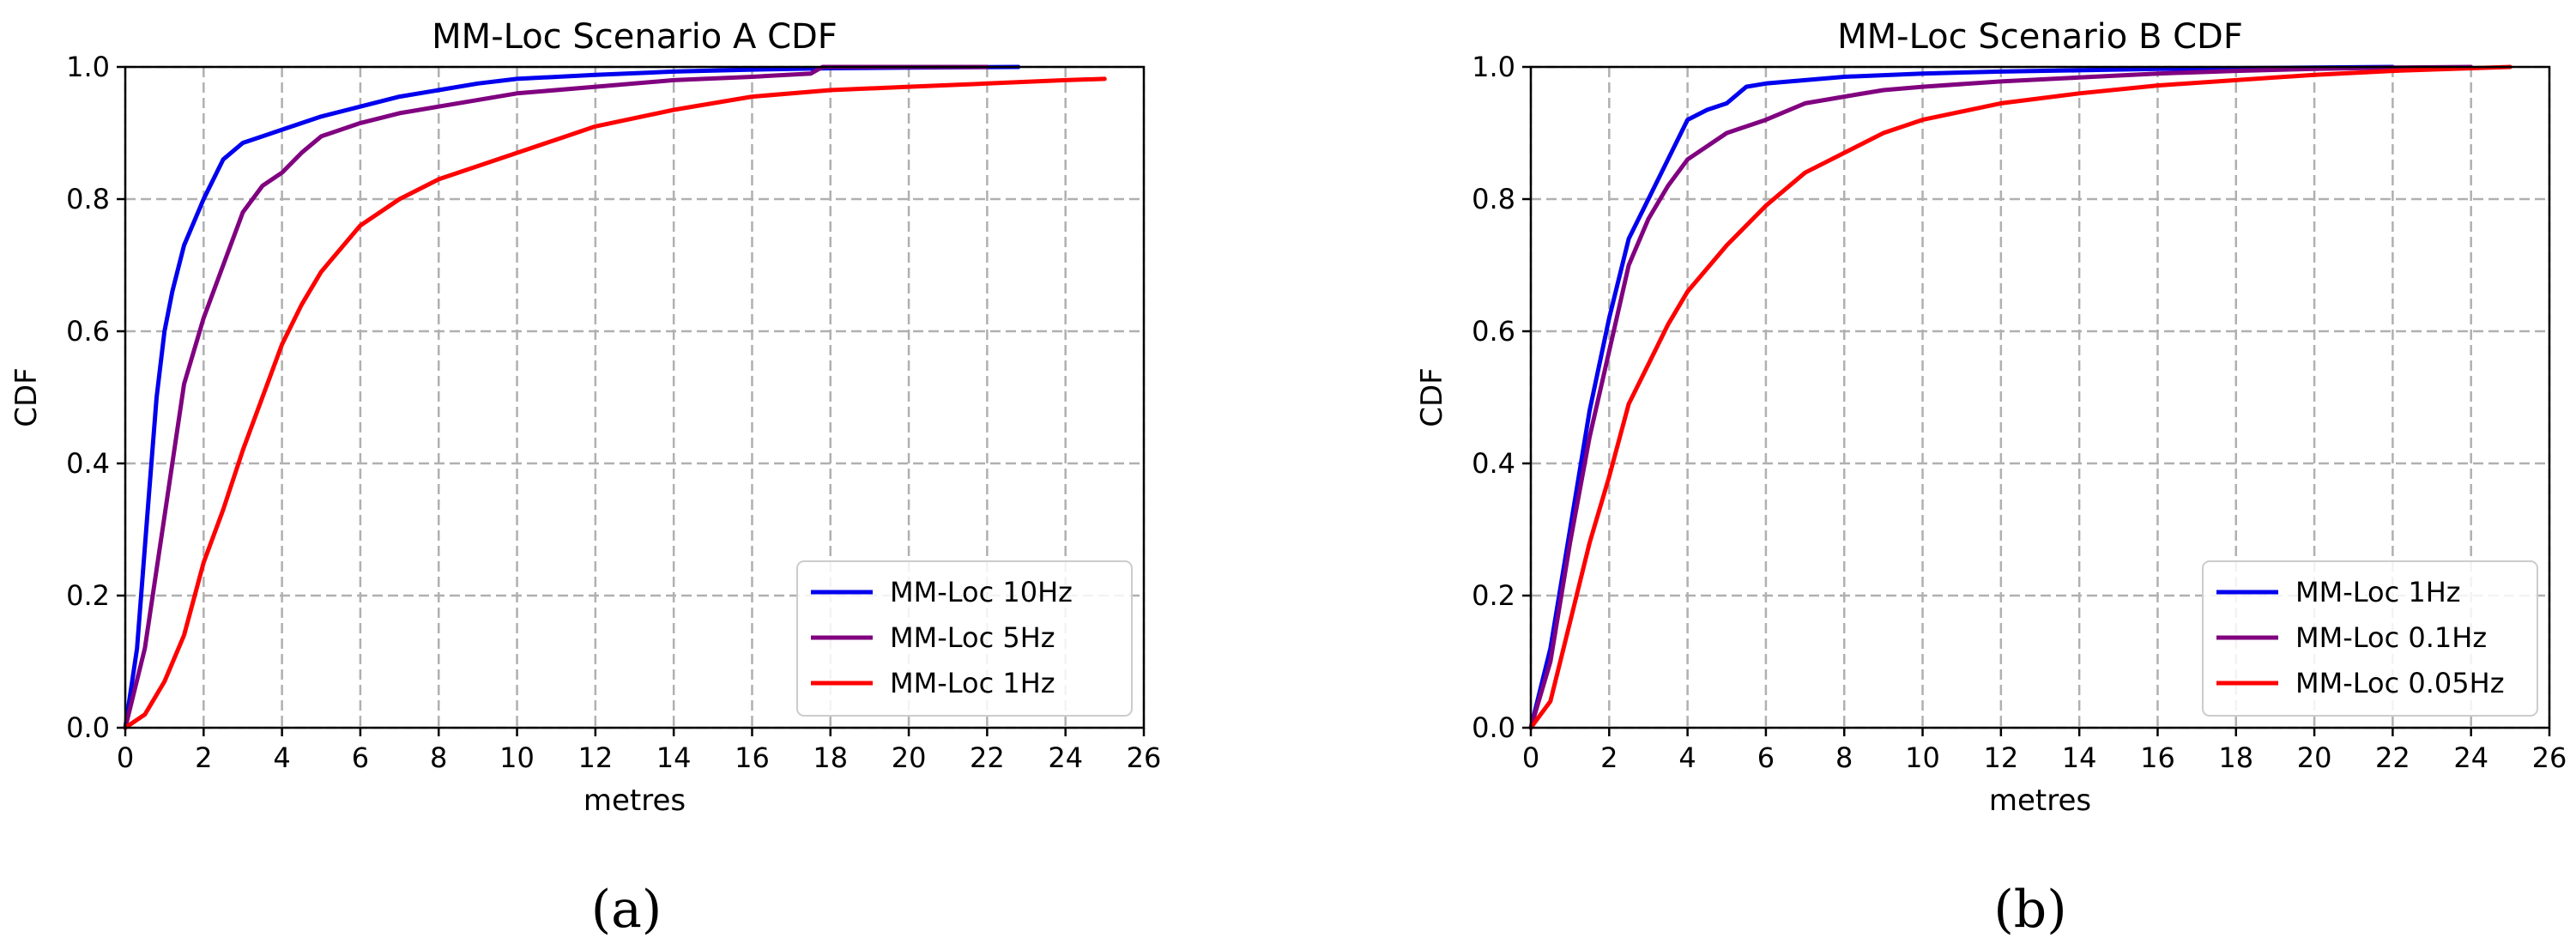 This screenshot has height=950, width=2576. Describe the element at coordinates (2378, 592) in the screenshot. I see `legend-label-0: MM-Loc 1Hz` at that location.